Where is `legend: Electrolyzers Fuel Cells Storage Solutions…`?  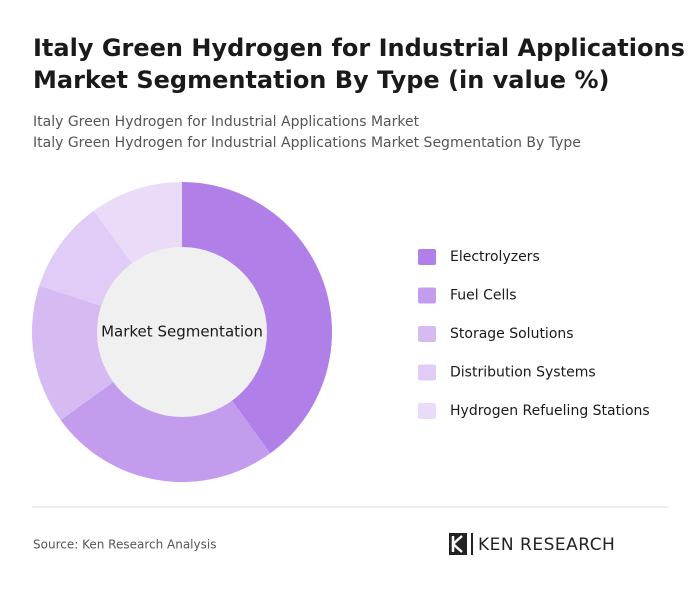 legend: Electrolyzers Fuel Cells Storage Solutions… is located at coordinates (534, 334).